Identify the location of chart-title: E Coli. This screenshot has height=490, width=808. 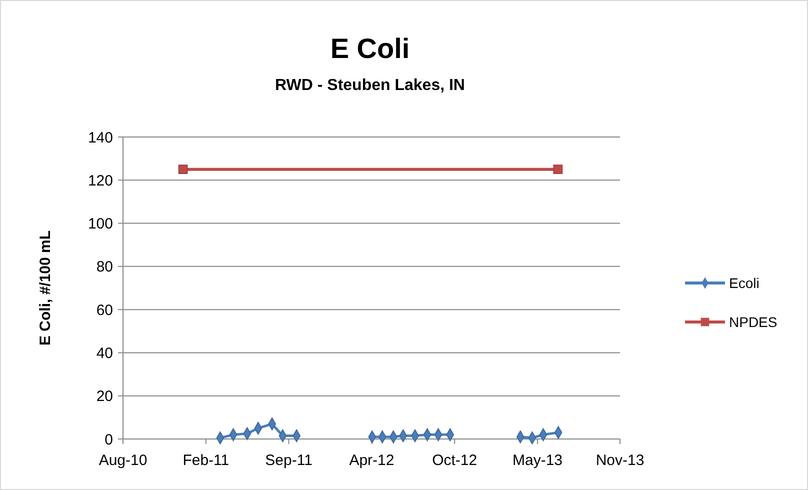
(370, 48).